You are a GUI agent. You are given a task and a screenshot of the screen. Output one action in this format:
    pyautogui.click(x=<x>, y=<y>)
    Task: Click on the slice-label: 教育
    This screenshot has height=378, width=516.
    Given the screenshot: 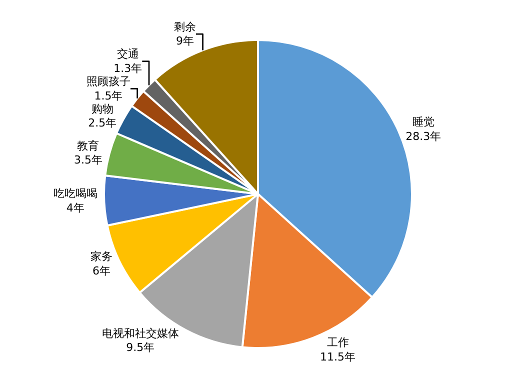 What is the action you would take?
    pyautogui.click(x=88, y=145)
    